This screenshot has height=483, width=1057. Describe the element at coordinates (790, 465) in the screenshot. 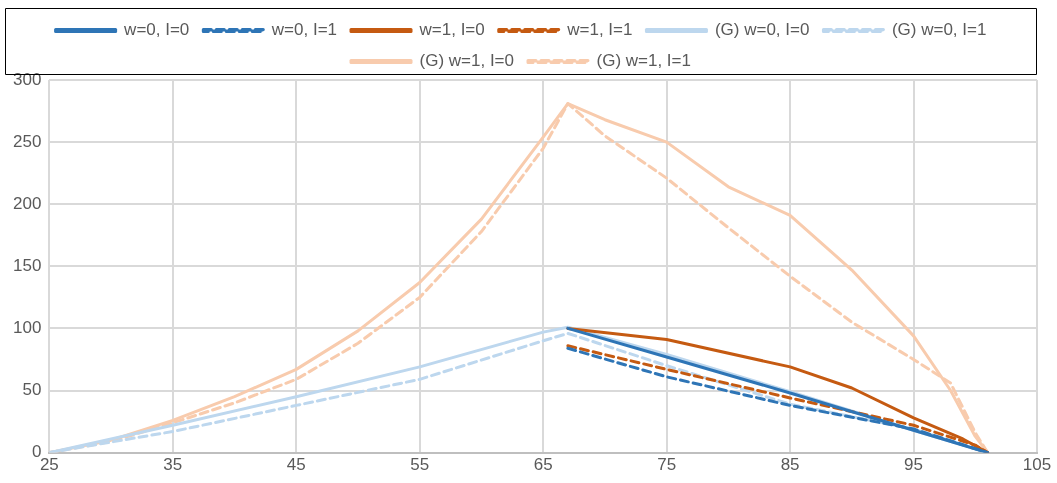

I see `x-tick-label: 85` at that location.